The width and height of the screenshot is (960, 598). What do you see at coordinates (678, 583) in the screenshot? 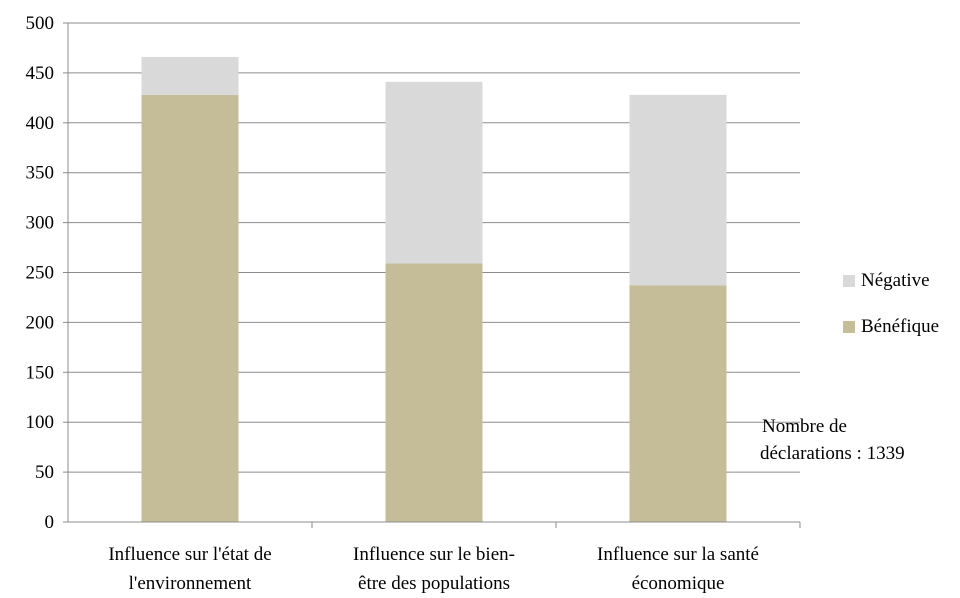
I see `x-category-label: économique` at bounding box center [678, 583].